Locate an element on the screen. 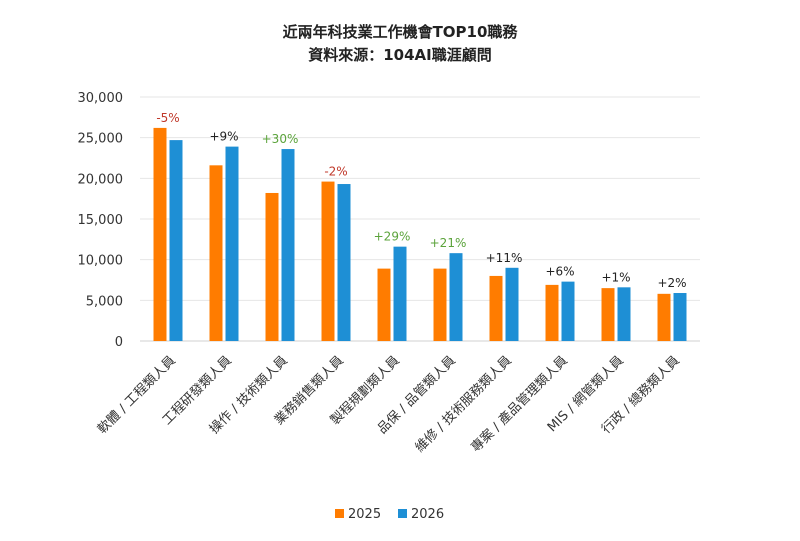 The height and width of the screenshot is (541, 800). data-label: +29% is located at coordinates (392, 237).